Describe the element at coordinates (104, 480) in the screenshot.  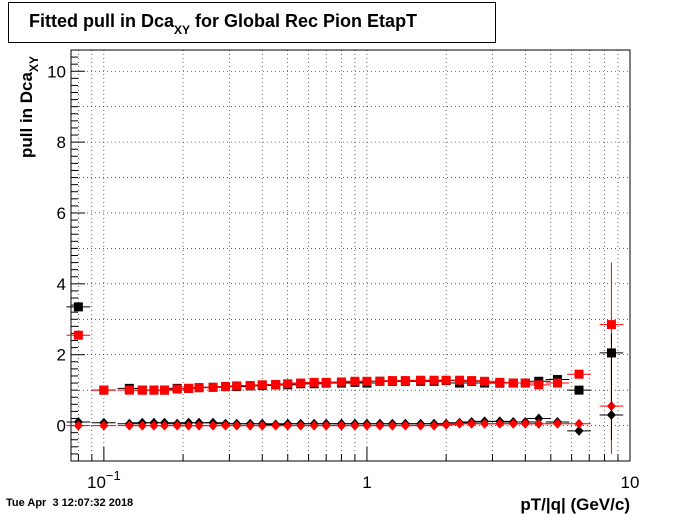
I see `x-tick-label: 10−1` at that location.